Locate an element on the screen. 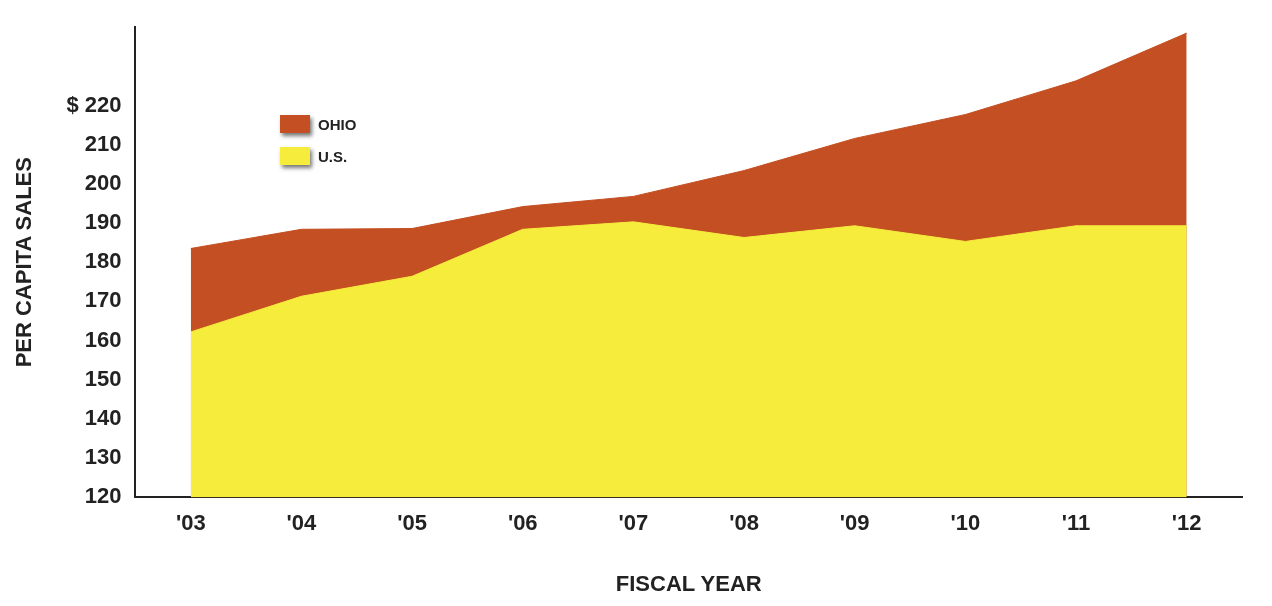  x-tick-label: '05 is located at coordinates (412, 523).